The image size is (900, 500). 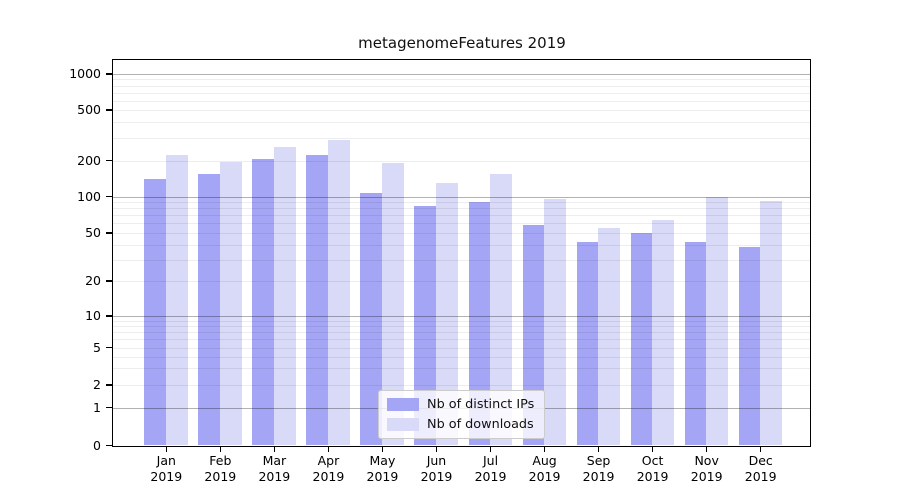 What do you see at coordinates (284, 296) in the screenshot?
I see `bar-downloads-mar` at bounding box center [284, 296].